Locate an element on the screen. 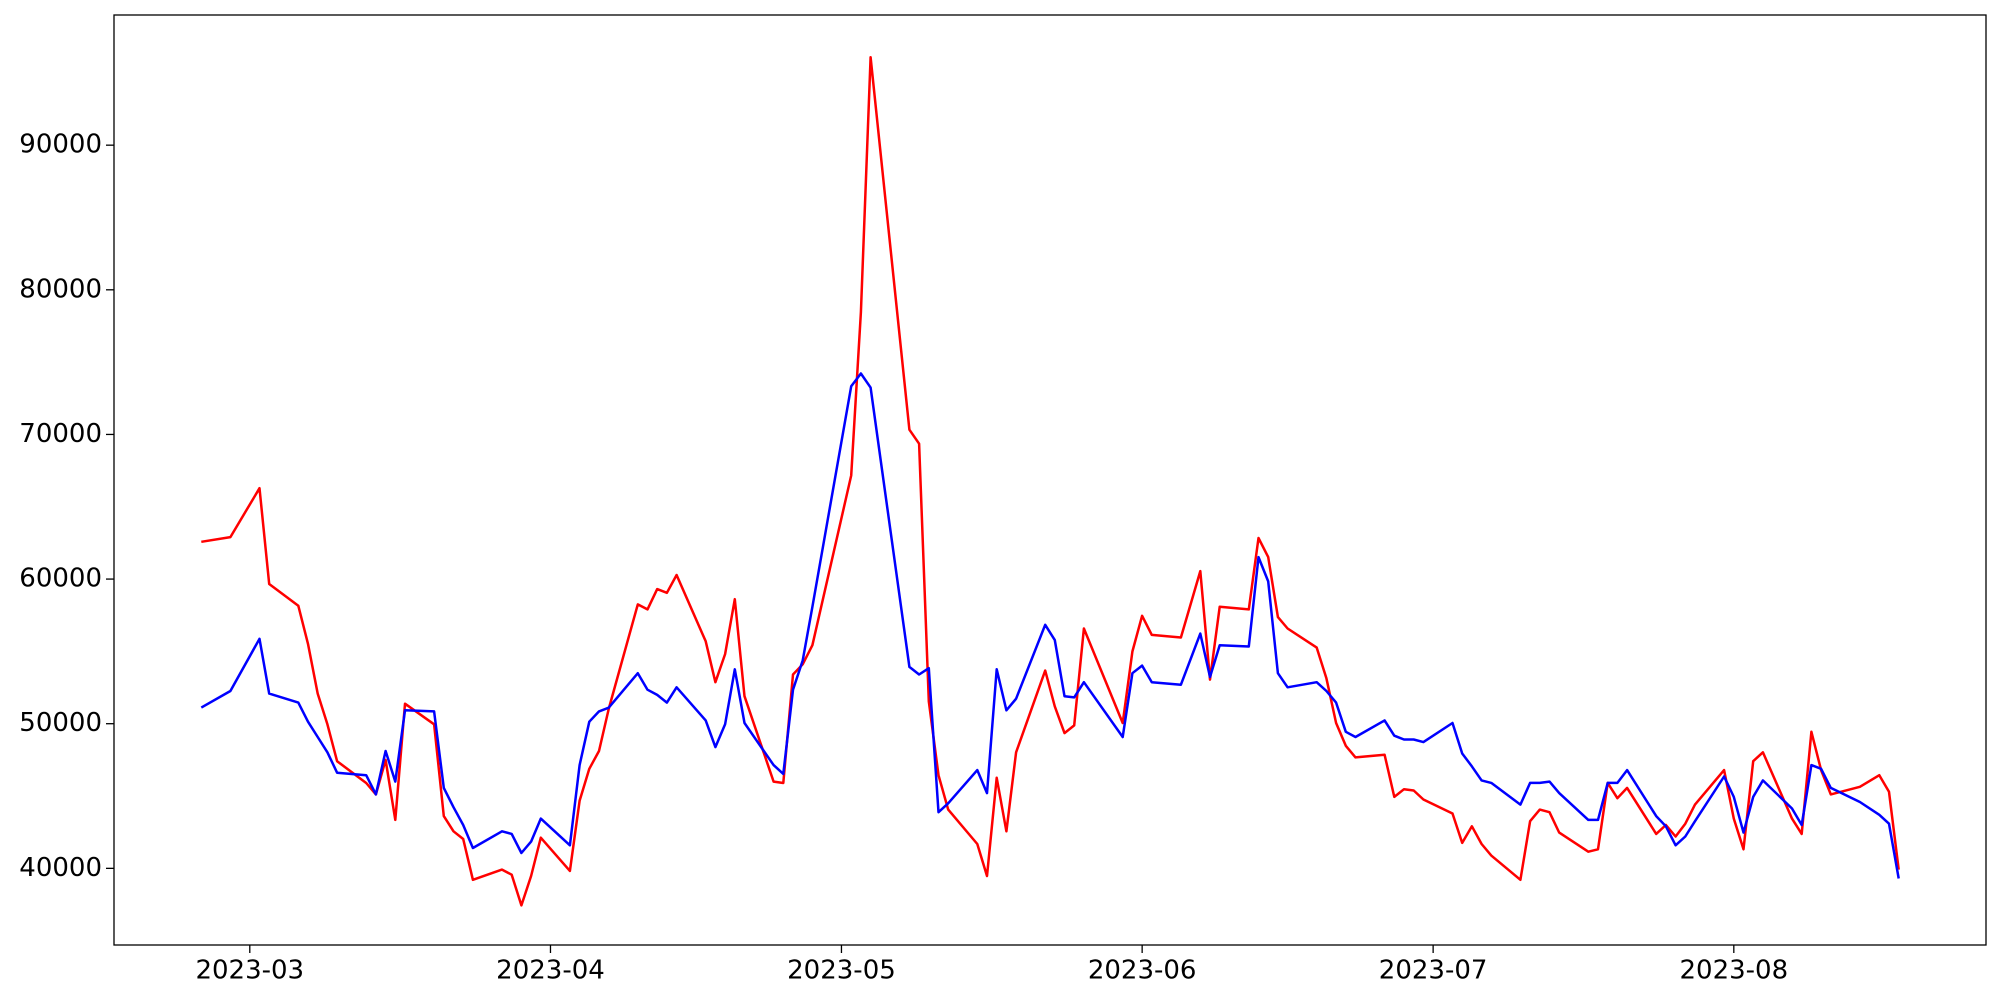  x-tick-label: 2023-03 is located at coordinates (249, 971).